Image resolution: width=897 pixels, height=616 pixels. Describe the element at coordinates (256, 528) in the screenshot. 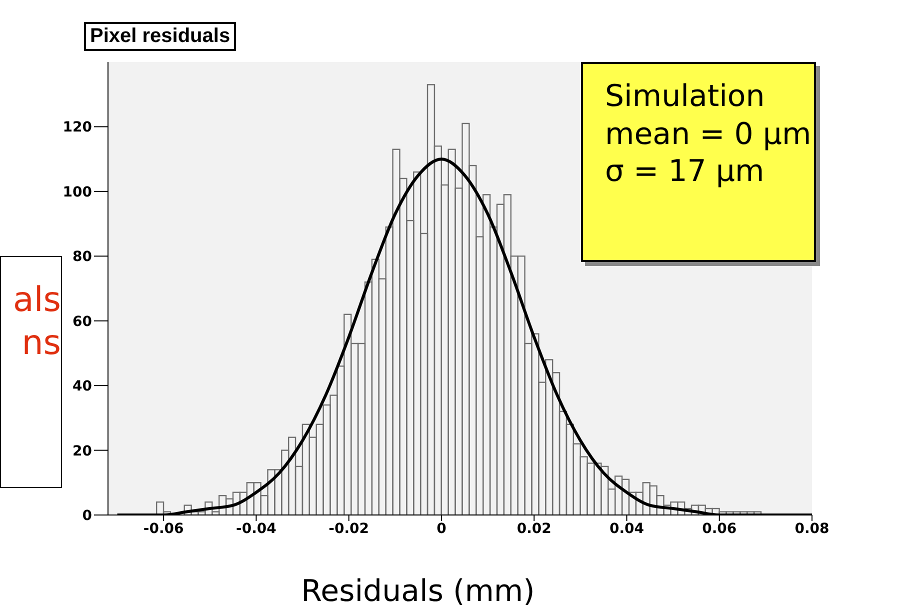

I see `x-tick-label: -0.04` at that location.